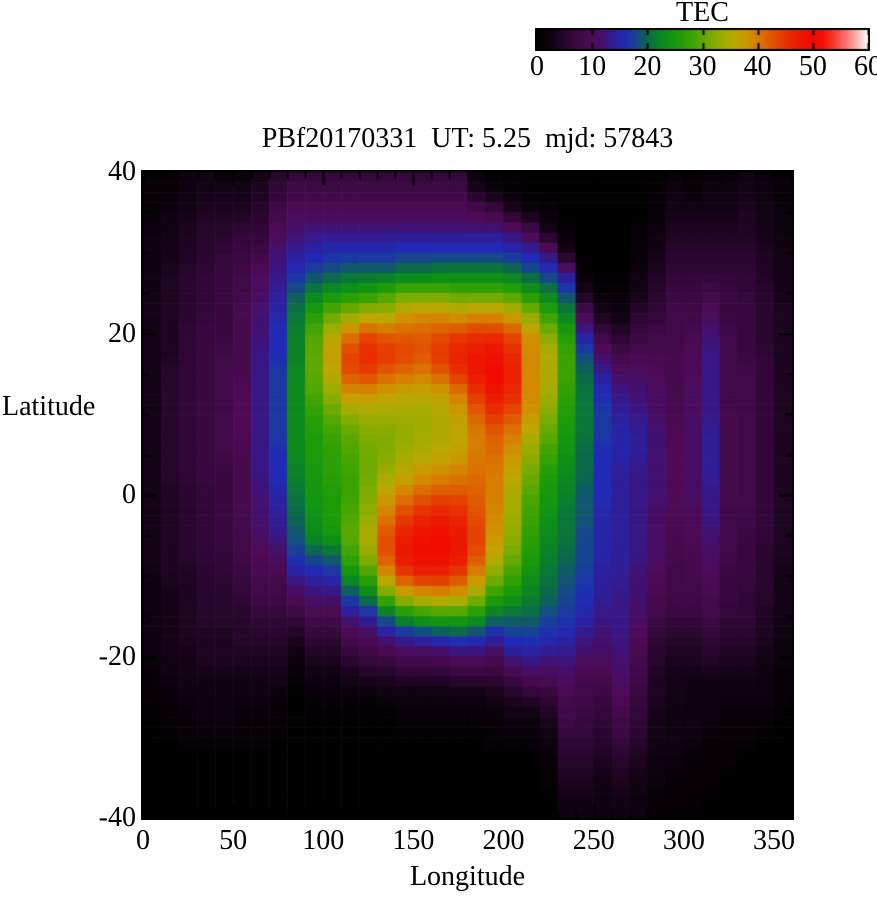 The image size is (877, 900). I want to click on x-tick-label: 100, so click(323, 840).